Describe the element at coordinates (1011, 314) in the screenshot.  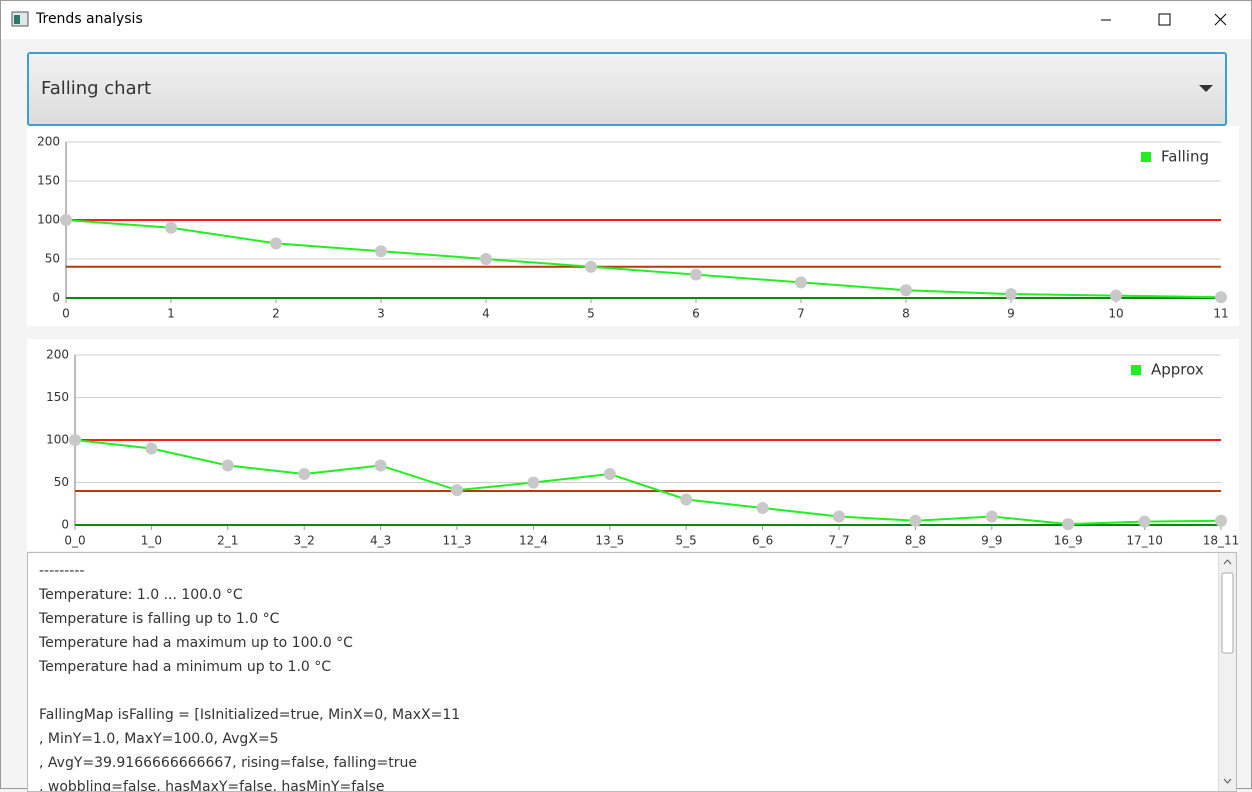
I see `x-tick-label: 9` at that location.